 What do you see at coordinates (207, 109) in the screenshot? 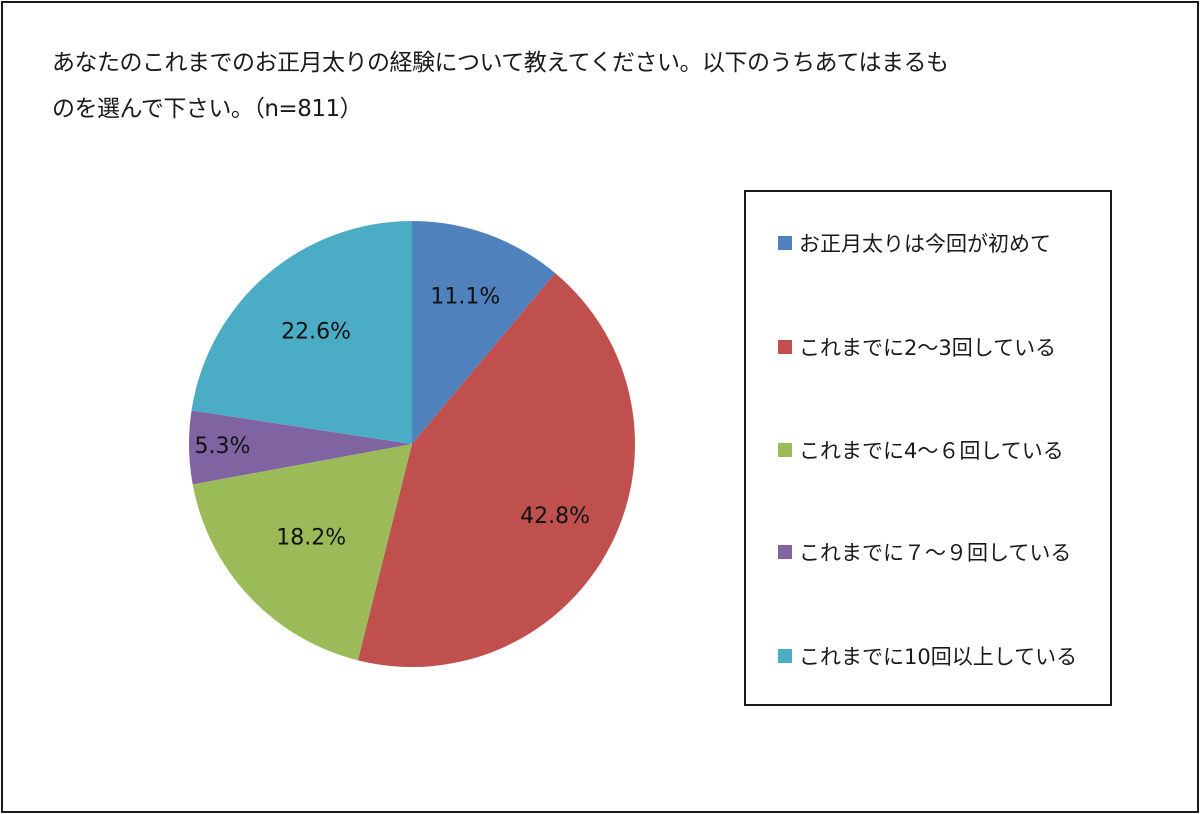
I see `chart-title-line-2: のを選んで下さい。（n=811）` at bounding box center [207, 109].